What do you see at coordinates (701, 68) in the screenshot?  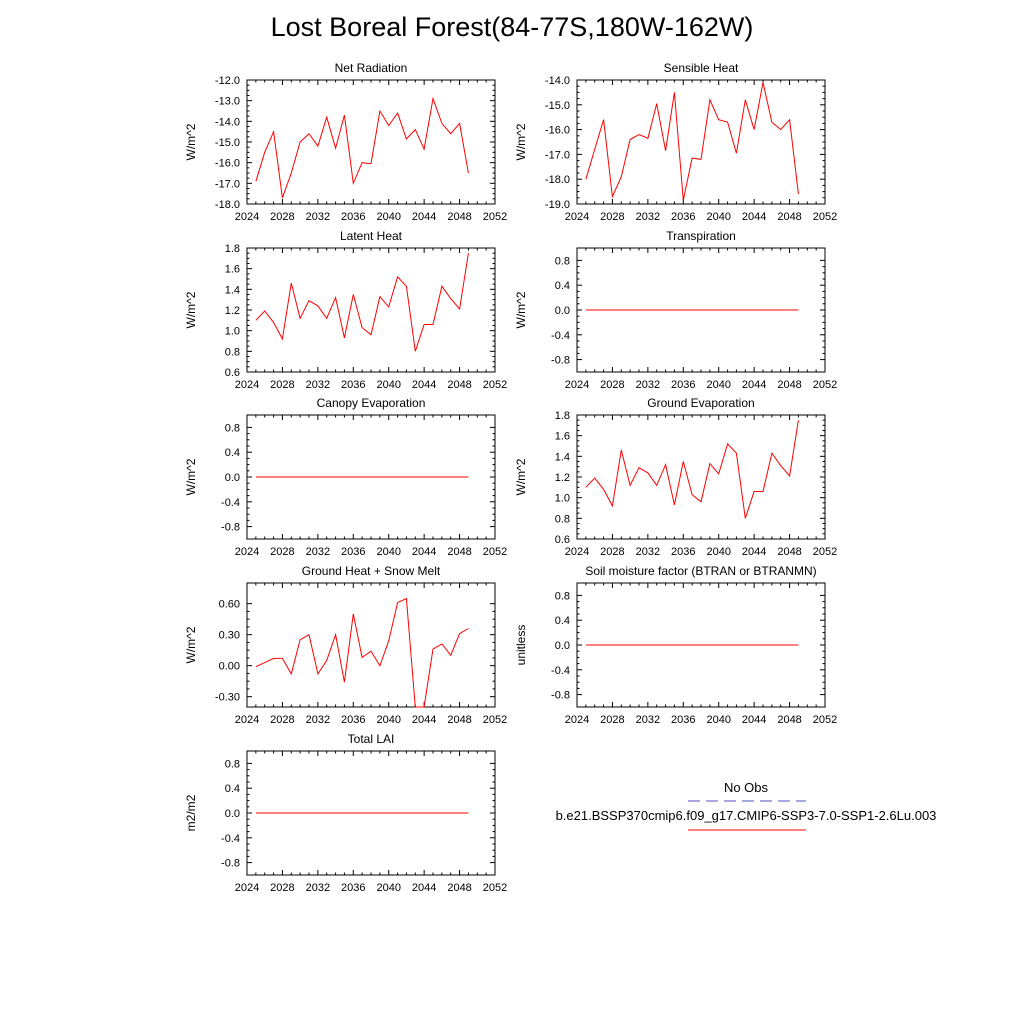 I see `panel-title: Sensible Heat` at bounding box center [701, 68].